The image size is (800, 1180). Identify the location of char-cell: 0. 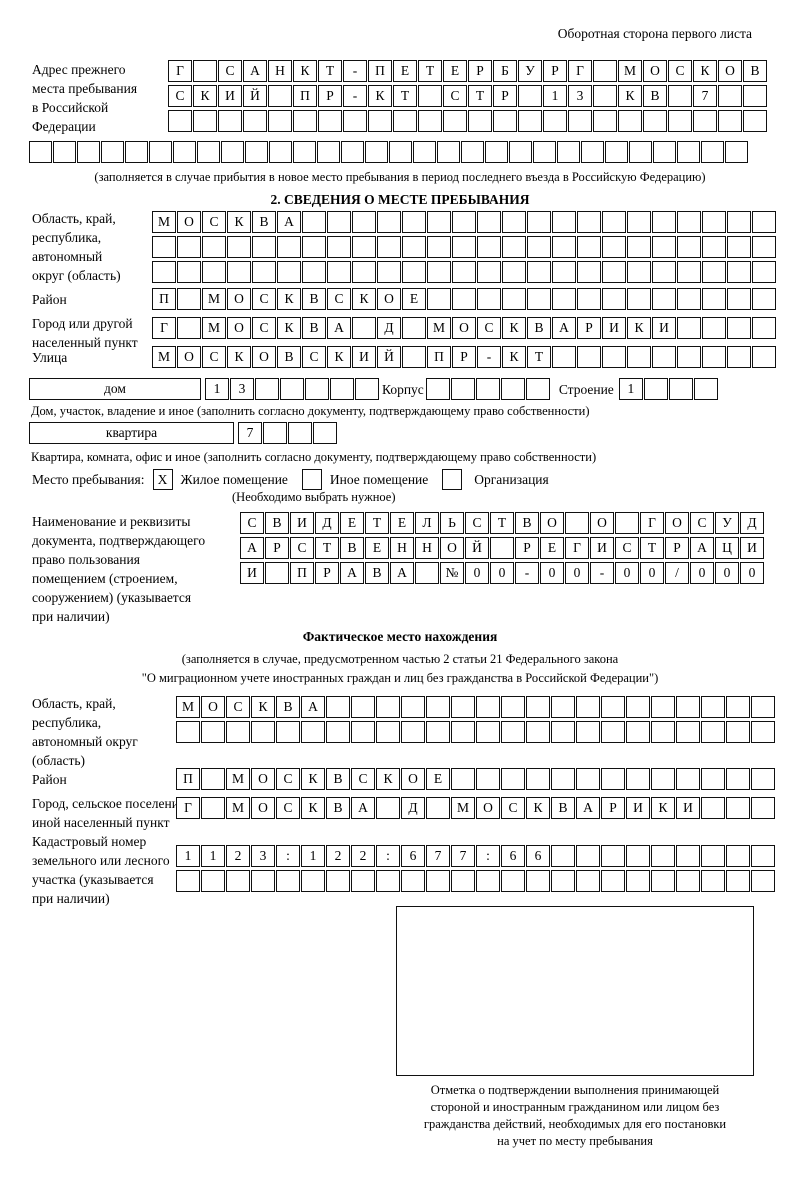
(702, 573).